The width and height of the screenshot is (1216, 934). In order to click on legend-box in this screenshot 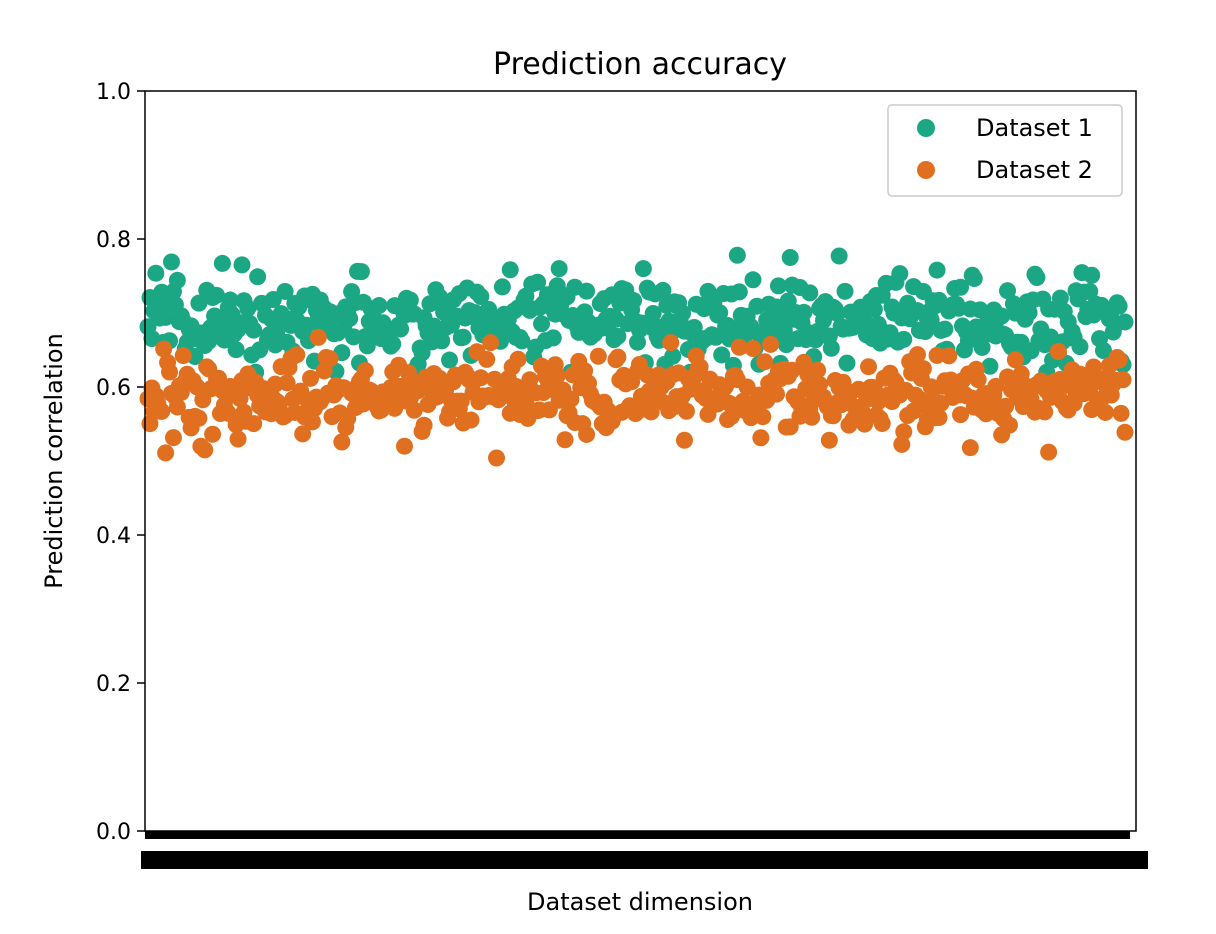, I will do `click(1005, 150)`.